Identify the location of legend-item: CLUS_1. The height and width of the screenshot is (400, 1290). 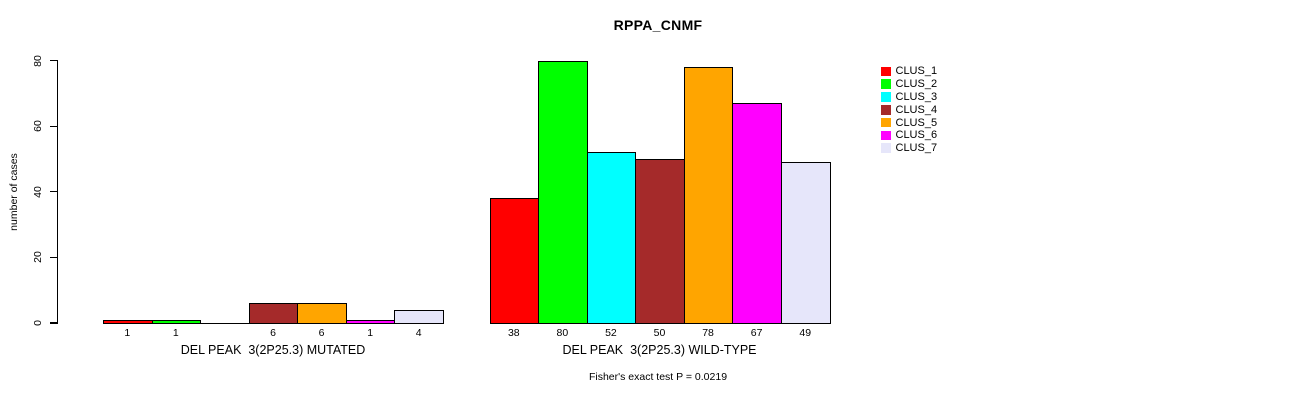
(909, 71).